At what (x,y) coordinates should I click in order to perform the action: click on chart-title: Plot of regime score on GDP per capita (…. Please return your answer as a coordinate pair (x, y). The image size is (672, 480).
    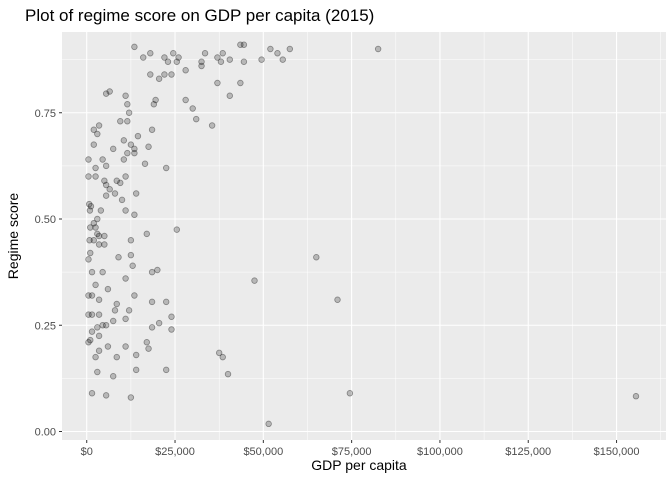
    Looking at the image, I should click on (199, 15).